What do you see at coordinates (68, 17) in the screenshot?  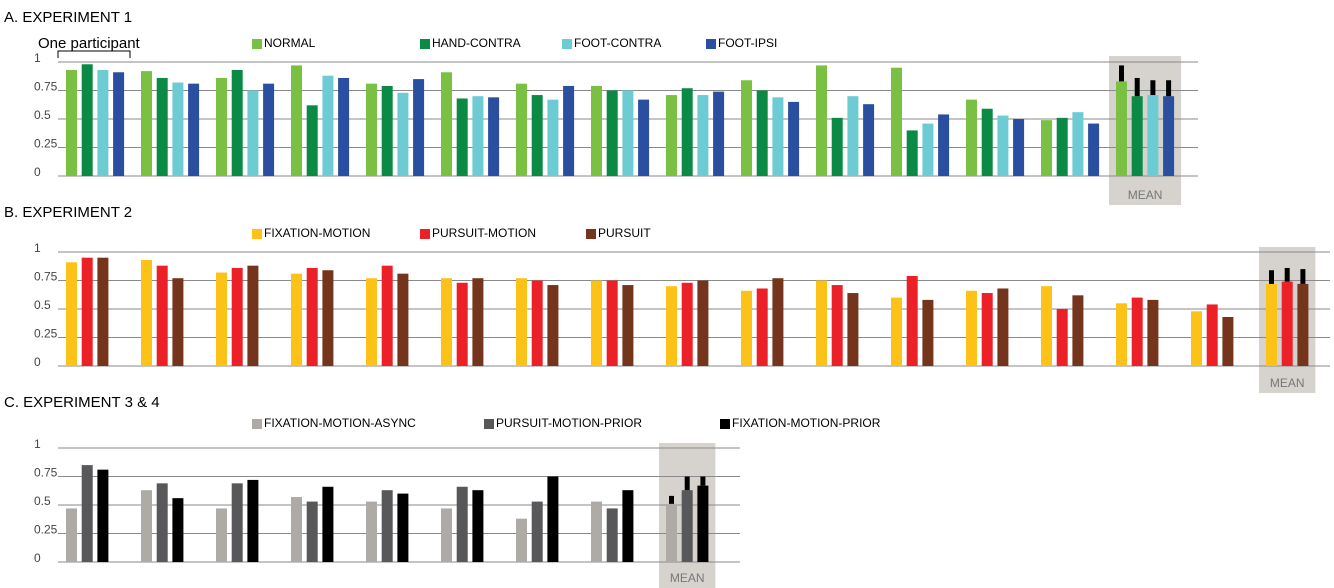 I see `panel-title: A. EXPERIMENT 1` at bounding box center [68, 17].